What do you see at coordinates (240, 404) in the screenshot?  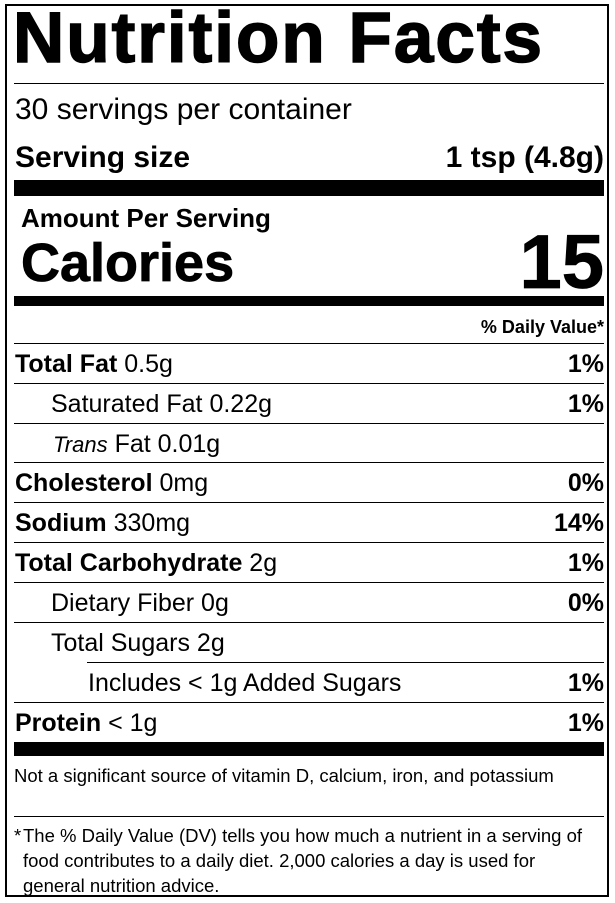 I see `nutrient-amount: 0.22g` at bounding box center [240, 404].